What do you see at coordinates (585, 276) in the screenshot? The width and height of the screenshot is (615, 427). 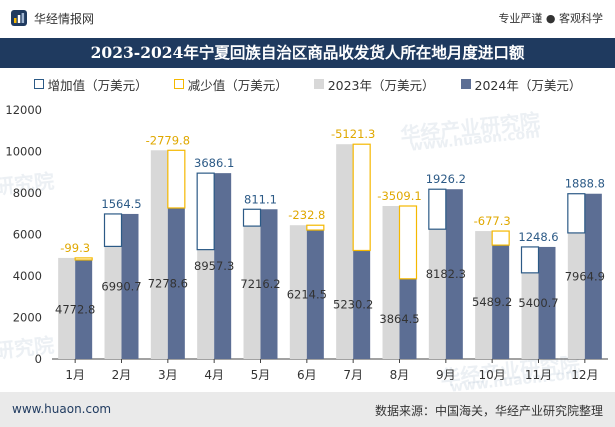 I see `value-label-2024: 7964.9` at bounding box center [585, 276].